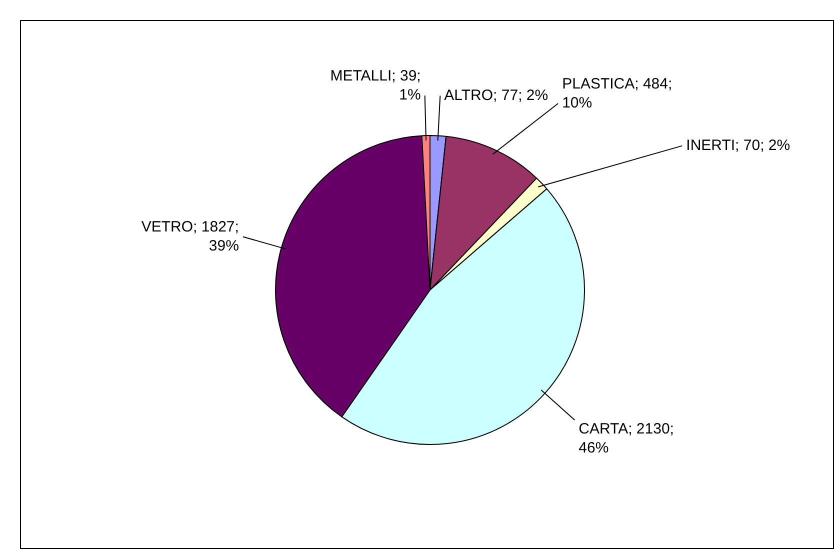 This screenshot has width=840, height=560. I want to click on slice-label: INERTI; 70; 2%, so click(738, 145).